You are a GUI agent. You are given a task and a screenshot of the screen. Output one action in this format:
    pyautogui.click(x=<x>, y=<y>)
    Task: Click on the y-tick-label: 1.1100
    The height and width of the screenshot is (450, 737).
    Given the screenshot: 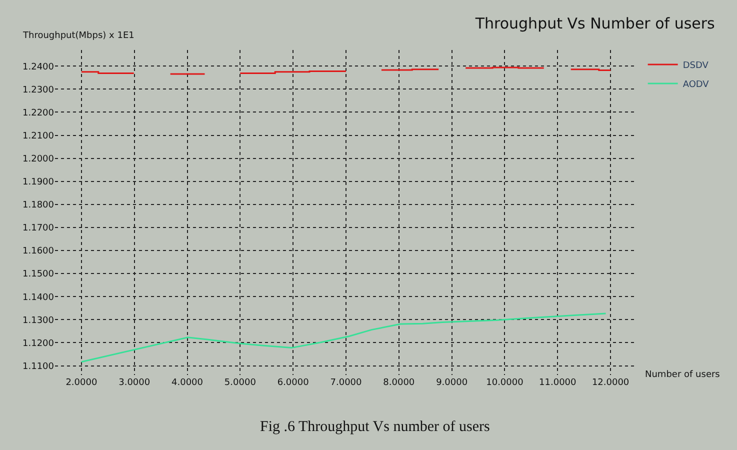 What is the action you would take?
    pyautogui.click(x=38, y=367)
    